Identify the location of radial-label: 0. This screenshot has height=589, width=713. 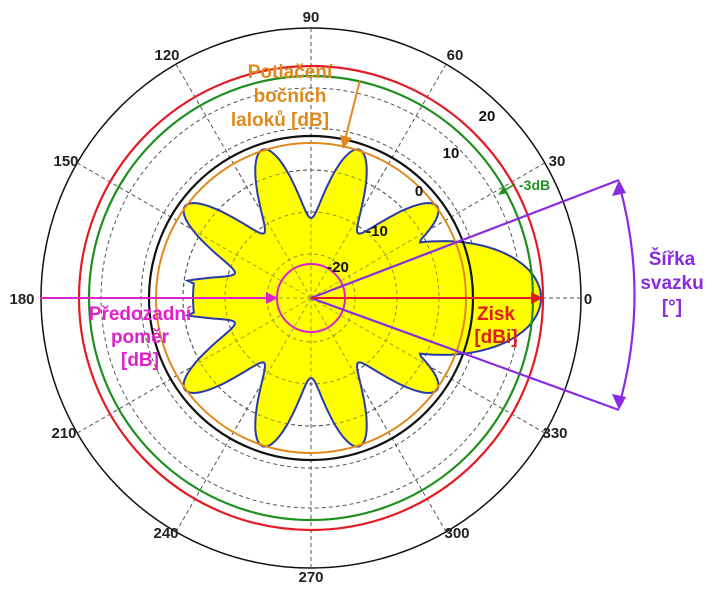
(419, 191).